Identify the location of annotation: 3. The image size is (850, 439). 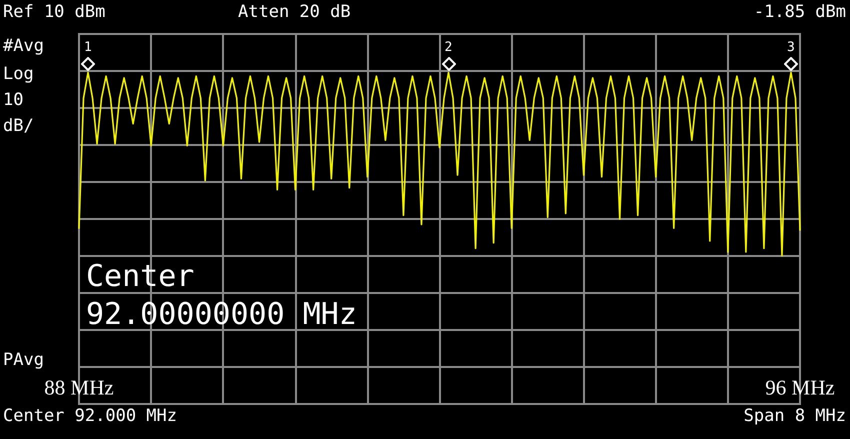
(790, 48).